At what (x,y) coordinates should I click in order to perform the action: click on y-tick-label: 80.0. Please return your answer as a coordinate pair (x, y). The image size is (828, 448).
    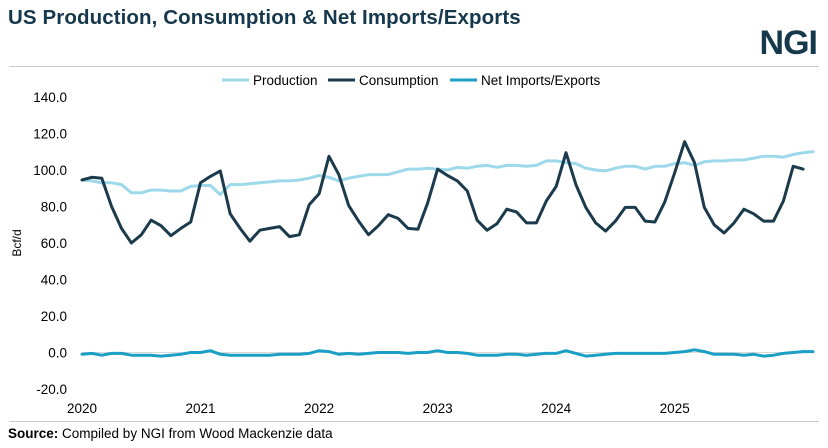
    Looking at the image, I should click on (54, 207).